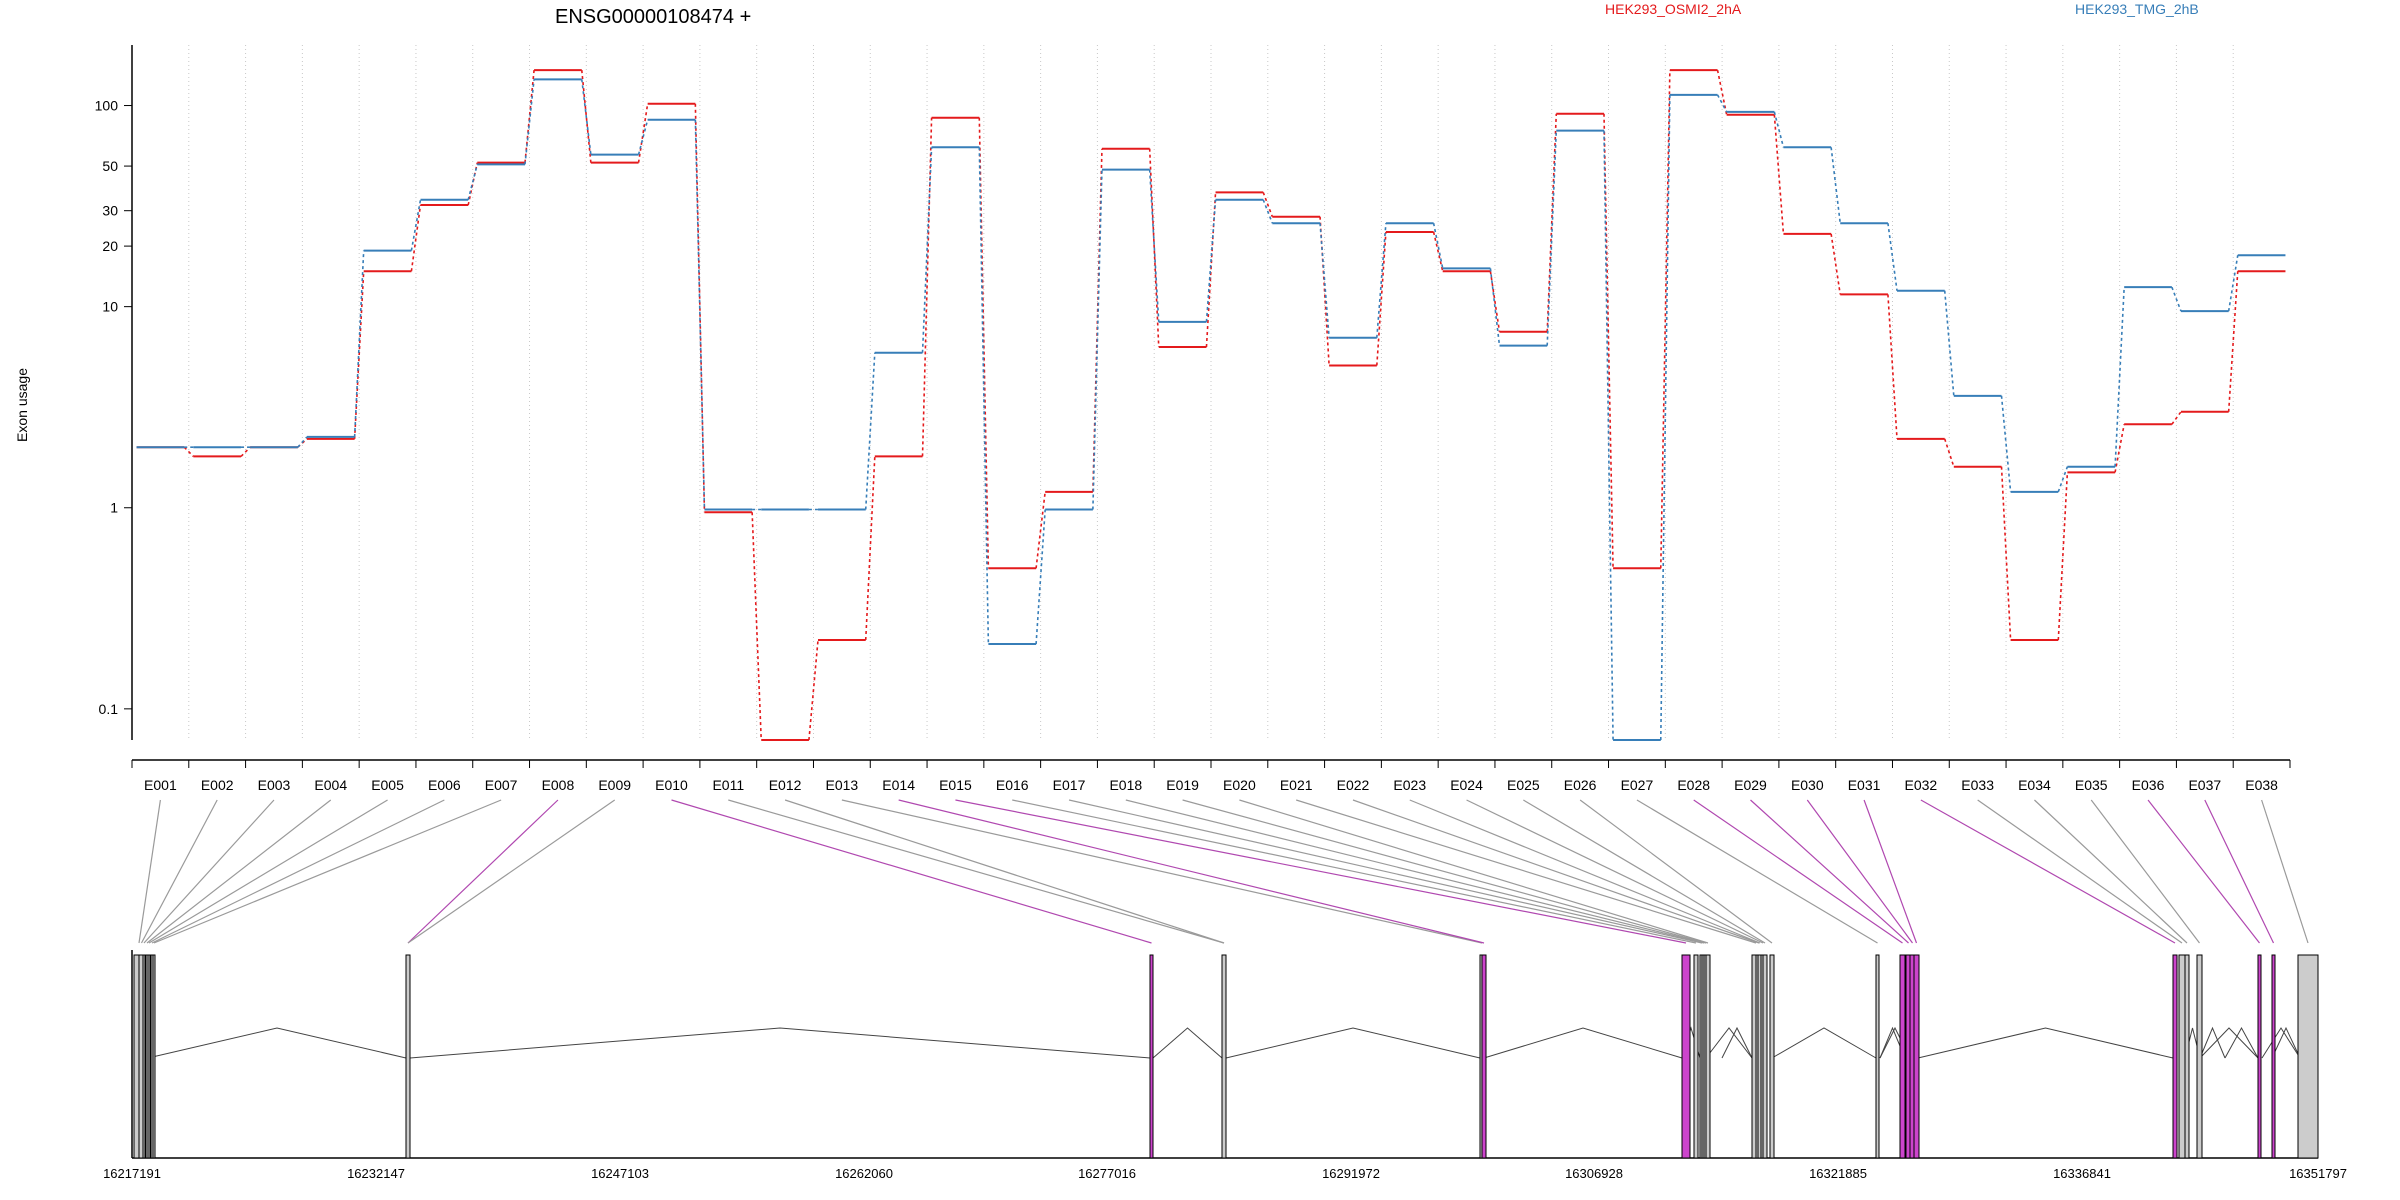 The width and height of the screenshot is (2400, 1200). Describe the element at coordinates (1239, 785) in the screenshot. I see `x-tick-label: E020` at that location.